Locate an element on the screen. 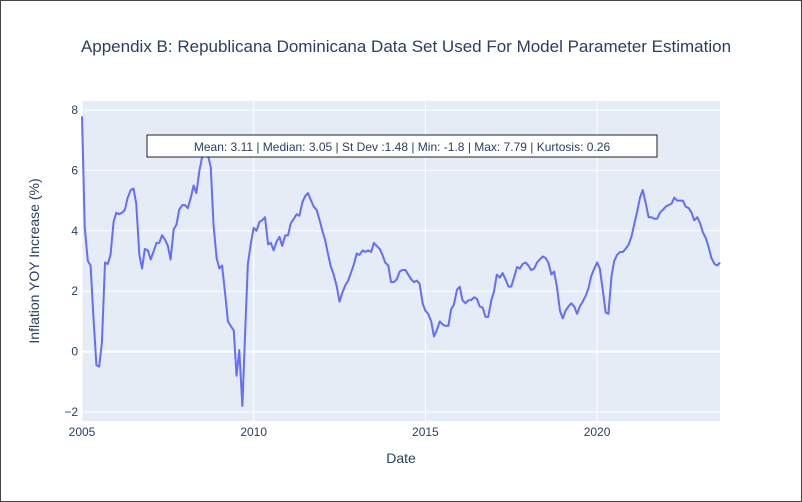 Image resolution: width=802 pixels, height=502 pixels. stats-annotation-box is located at coordinates (402, 146).